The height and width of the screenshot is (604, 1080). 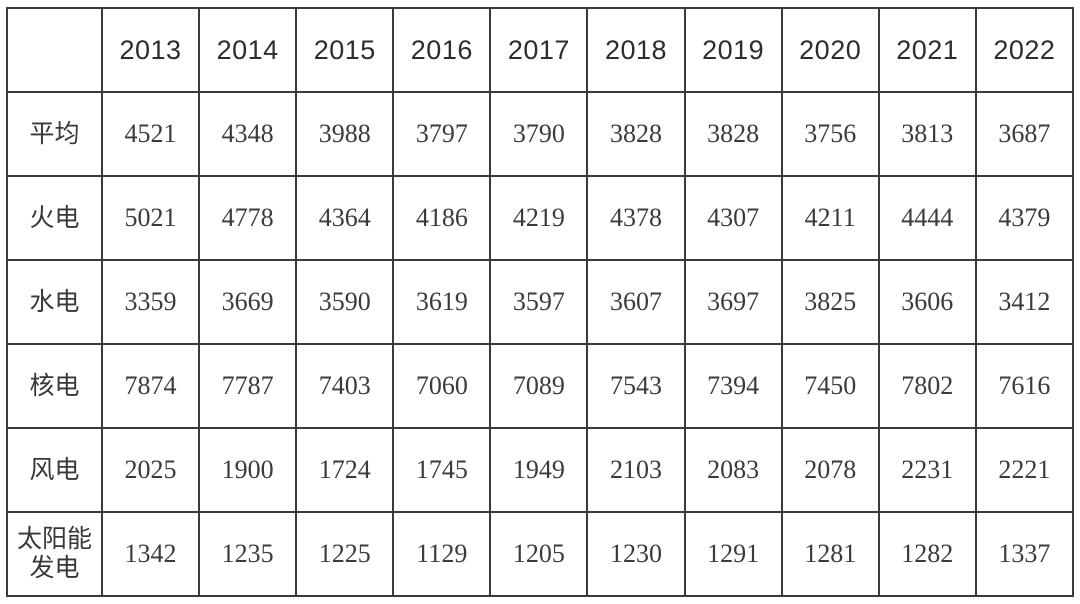 I want to click on data-cell: 4364, so click(x=345, y=218).